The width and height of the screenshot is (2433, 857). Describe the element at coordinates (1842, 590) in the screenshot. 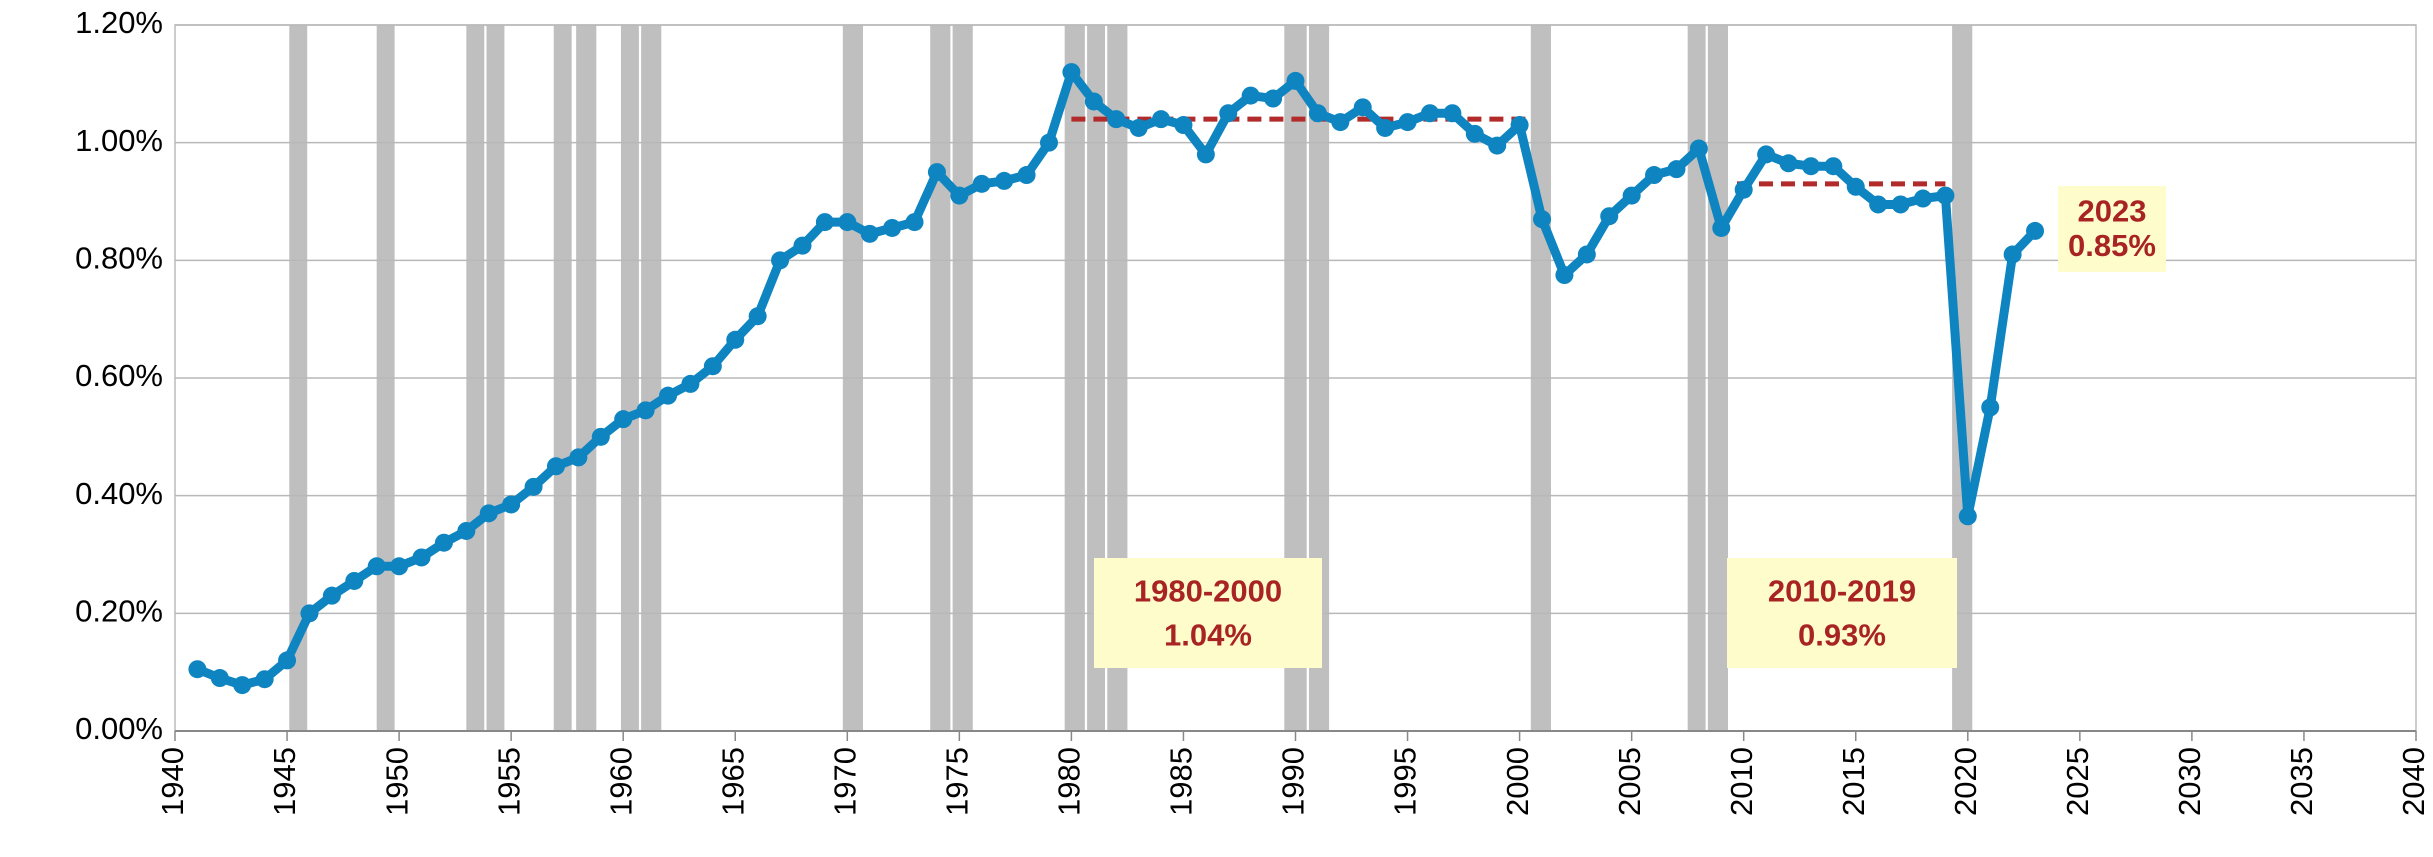

I see `average-box-label: 2010-2019` at that location.